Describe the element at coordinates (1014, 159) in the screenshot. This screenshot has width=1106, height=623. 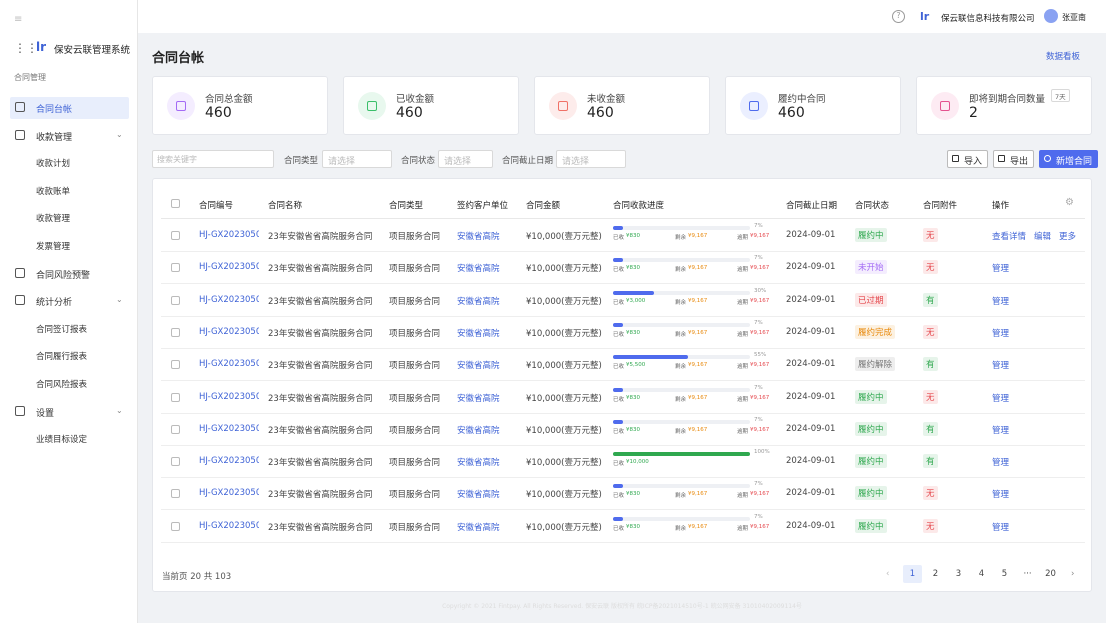
I see `toolbar-button: 导出` at that location.